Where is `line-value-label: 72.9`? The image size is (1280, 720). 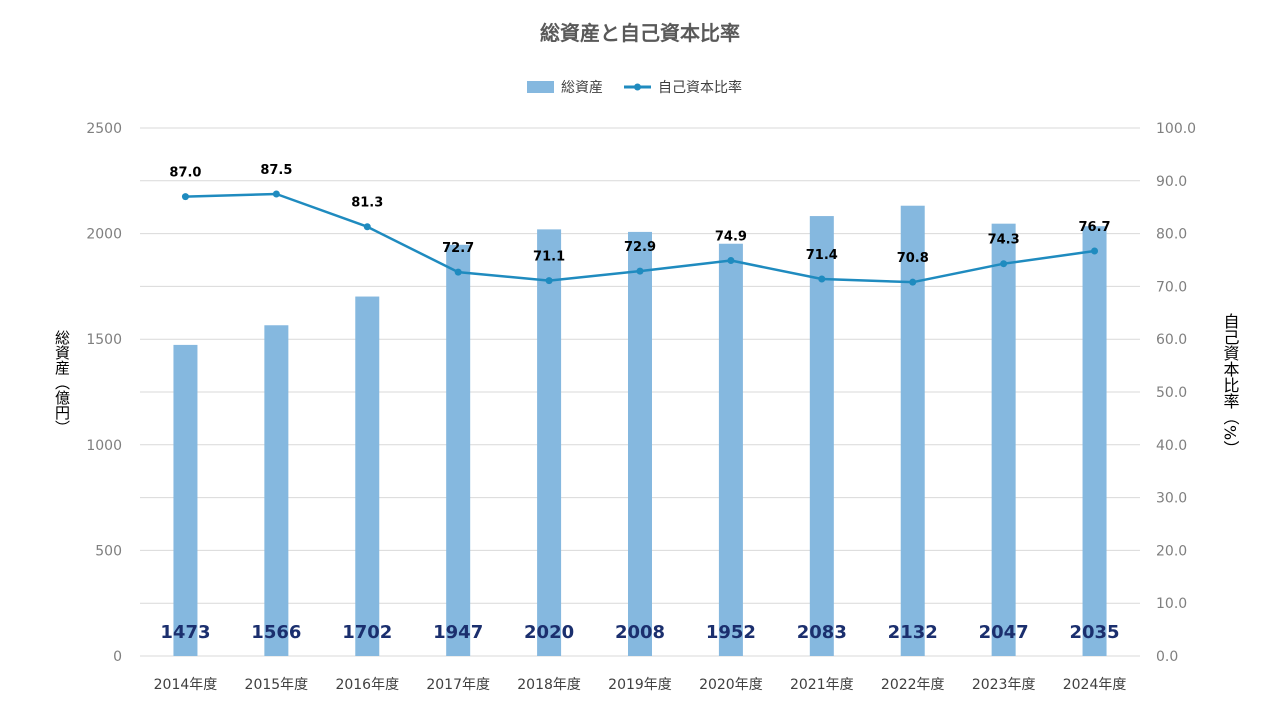
line-value-label: 72.9 is located at coordinates (640, 247).